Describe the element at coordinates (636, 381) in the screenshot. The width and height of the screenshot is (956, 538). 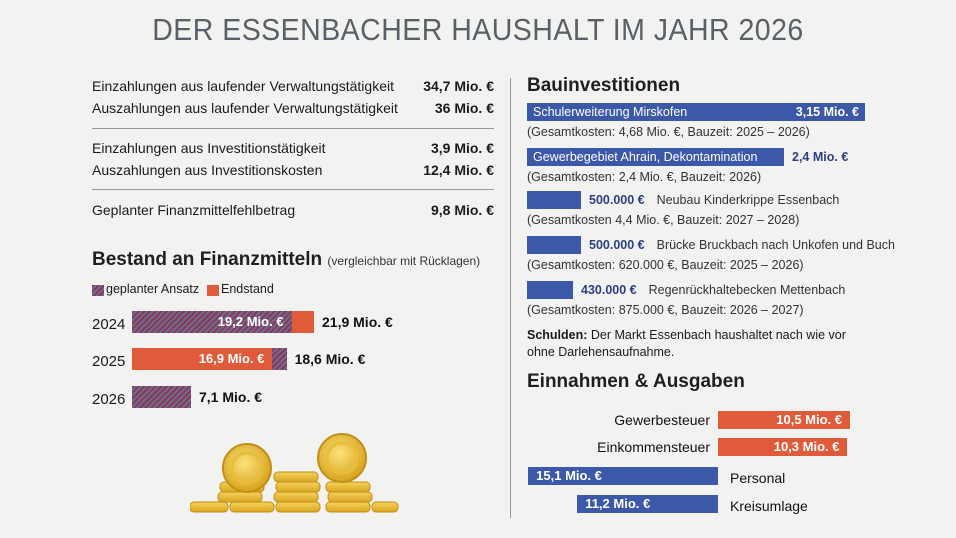
I see `ie-heading: Einnahmen & Ausgaben` at that location.